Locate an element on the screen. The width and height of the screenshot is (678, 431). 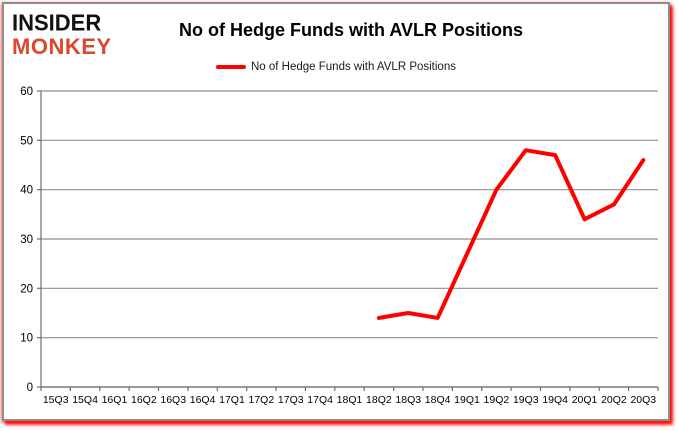
svg-text: 60 is located at coordinates (26, 92).